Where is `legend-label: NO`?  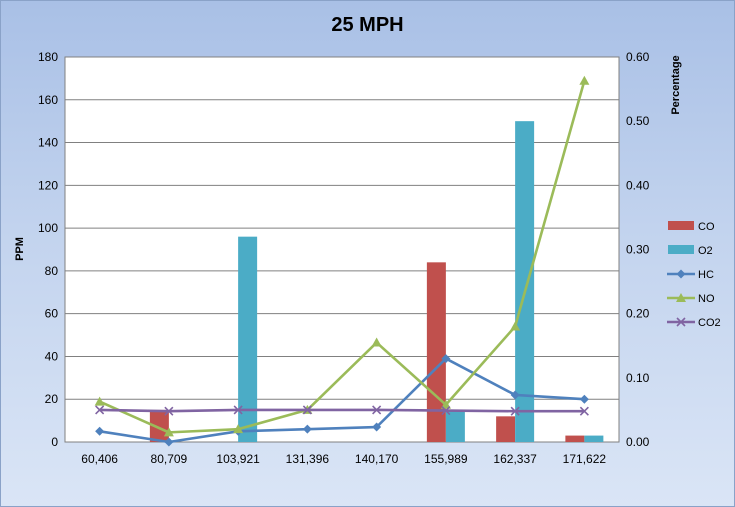 legend-label: NO is located at coordinates (706, 299).